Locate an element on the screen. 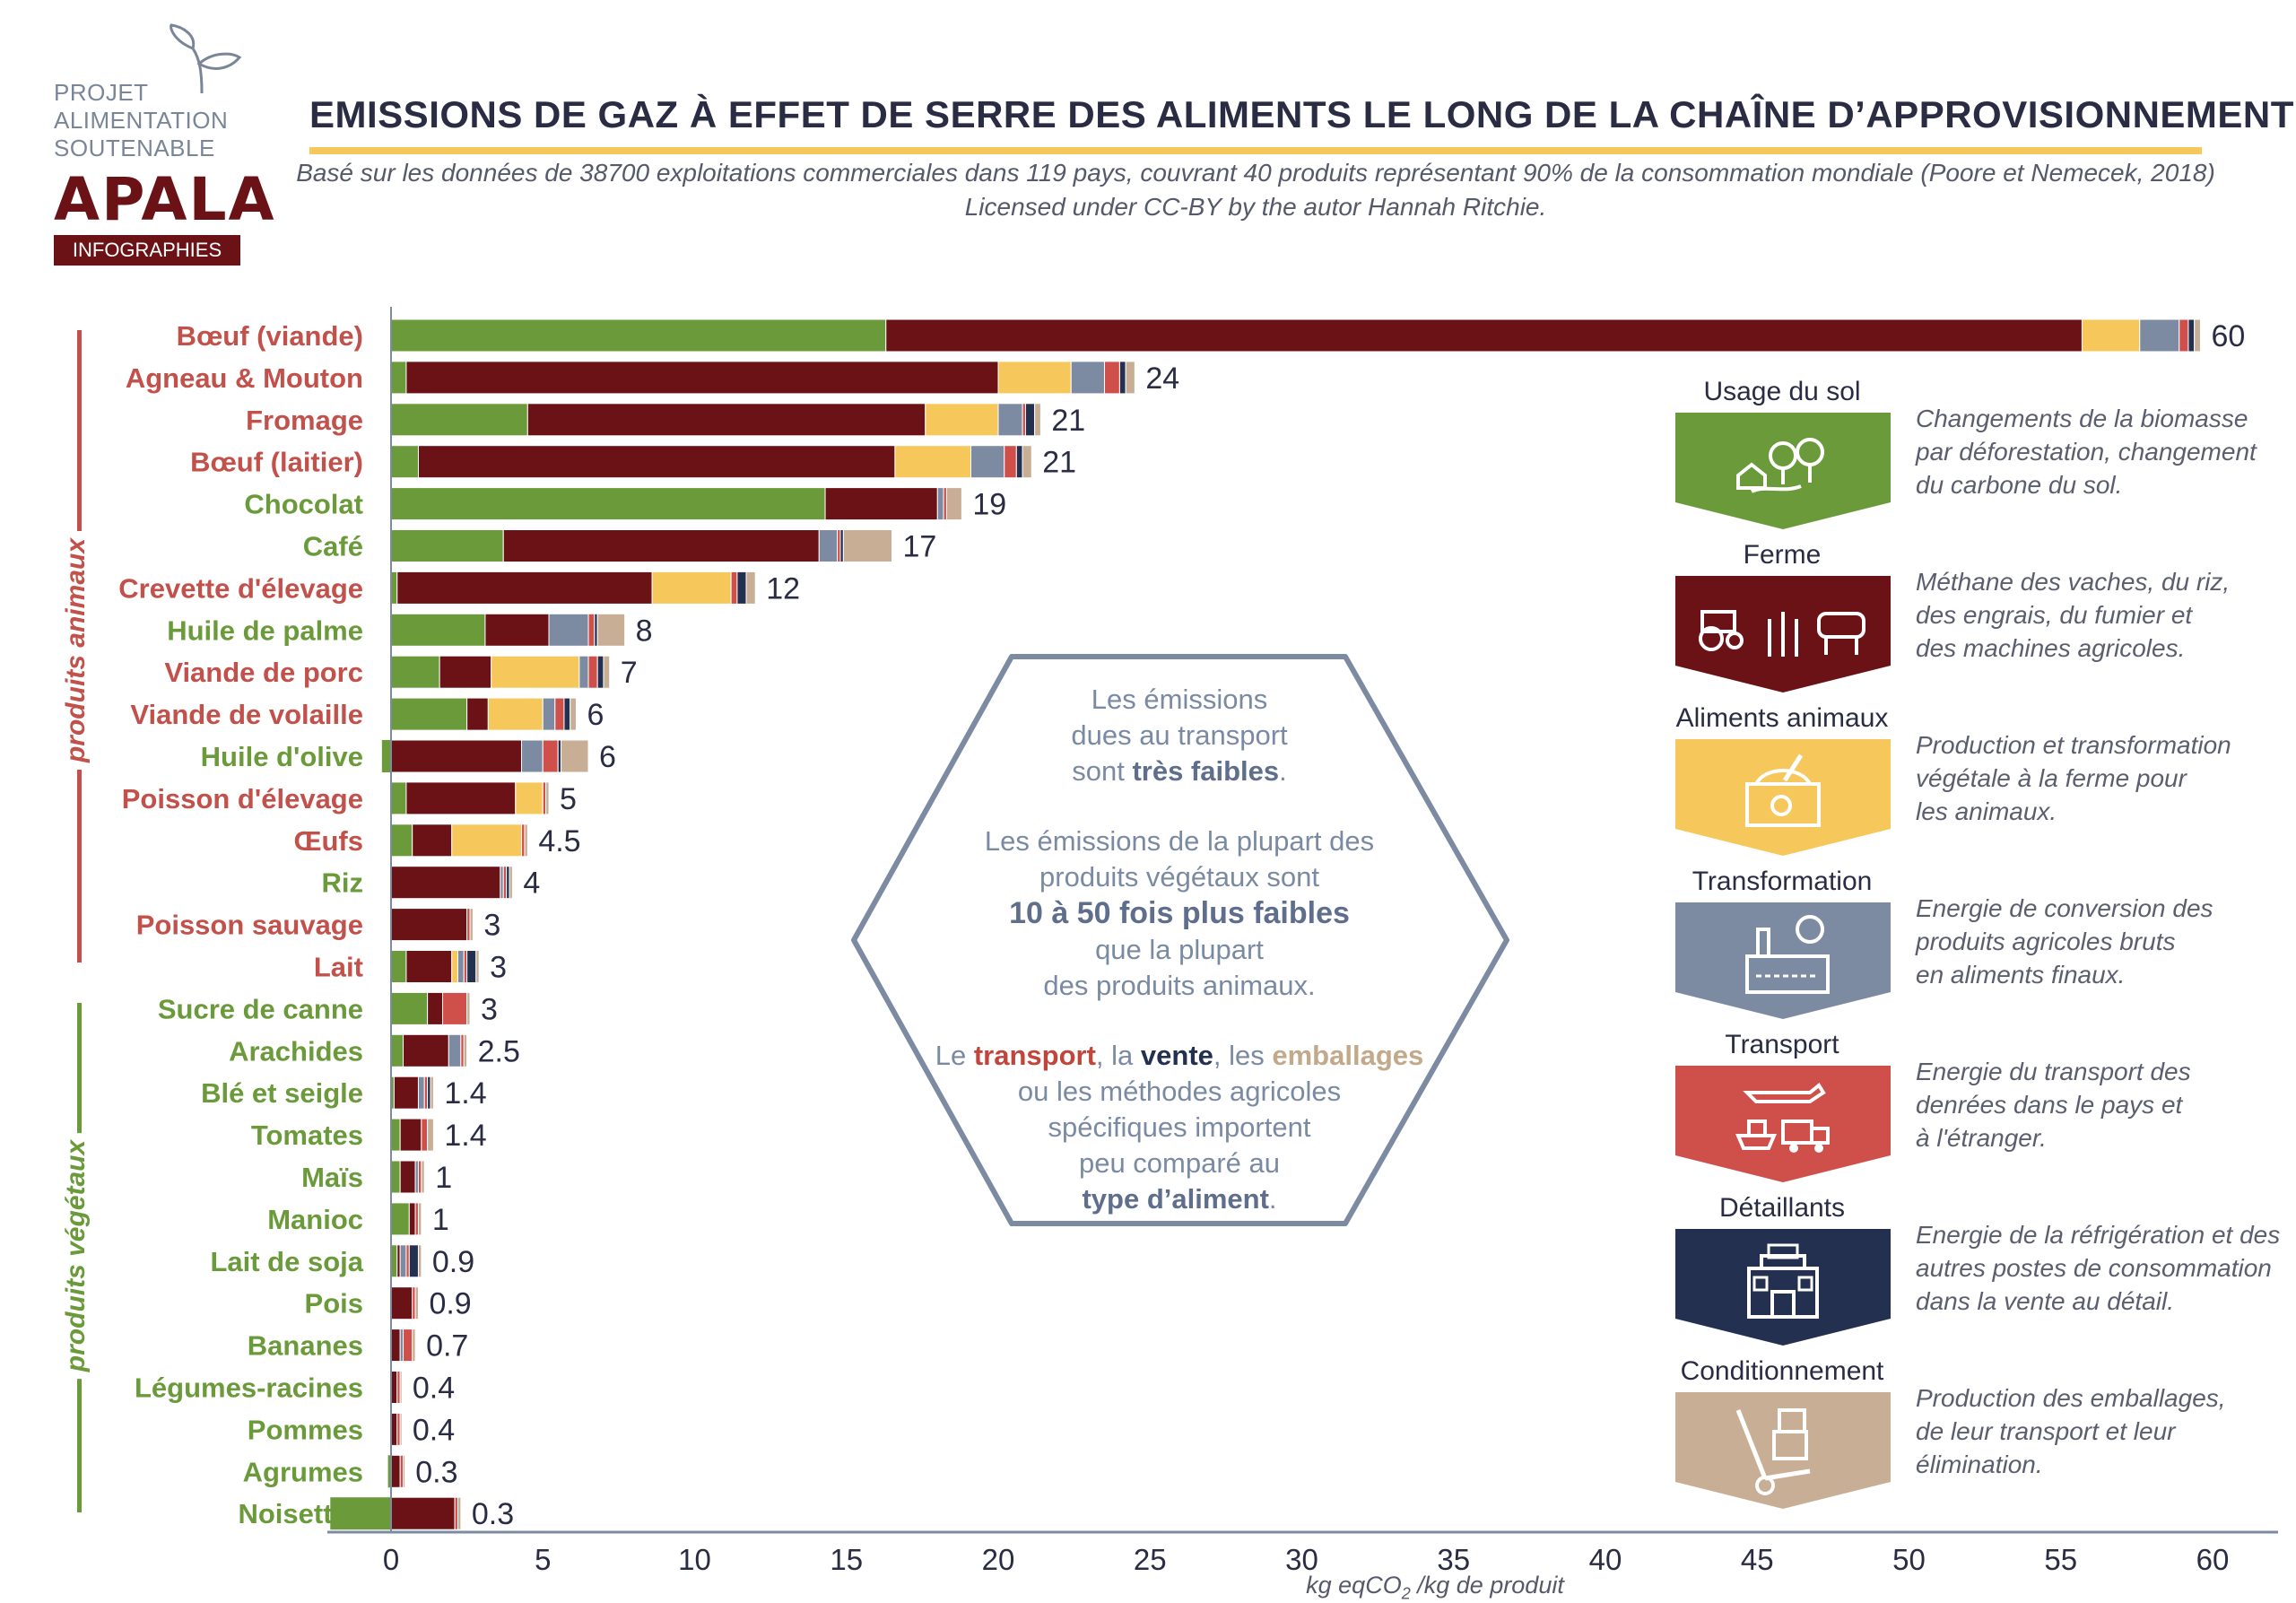 This screenshot has width=2296, height=1603. hex-text-line: Le is located at coordinates (951, 1055).